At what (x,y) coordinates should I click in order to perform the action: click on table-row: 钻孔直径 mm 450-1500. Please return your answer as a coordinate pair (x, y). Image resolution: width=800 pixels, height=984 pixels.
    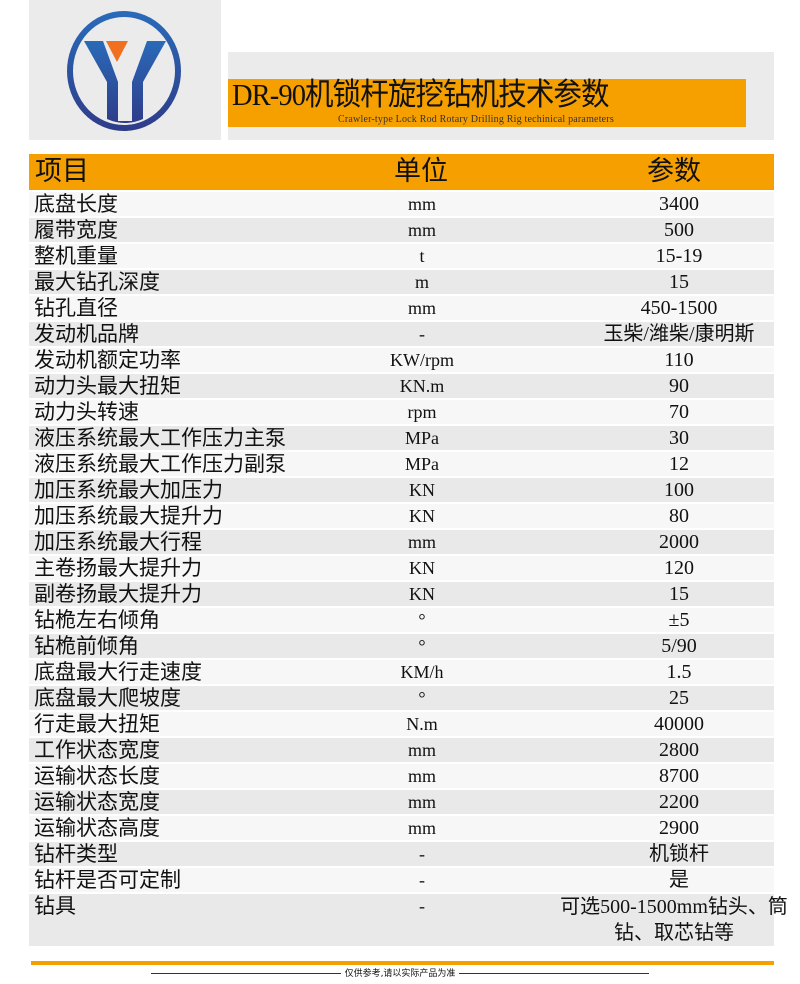
    Looking at the image, I should click on (401, 308).